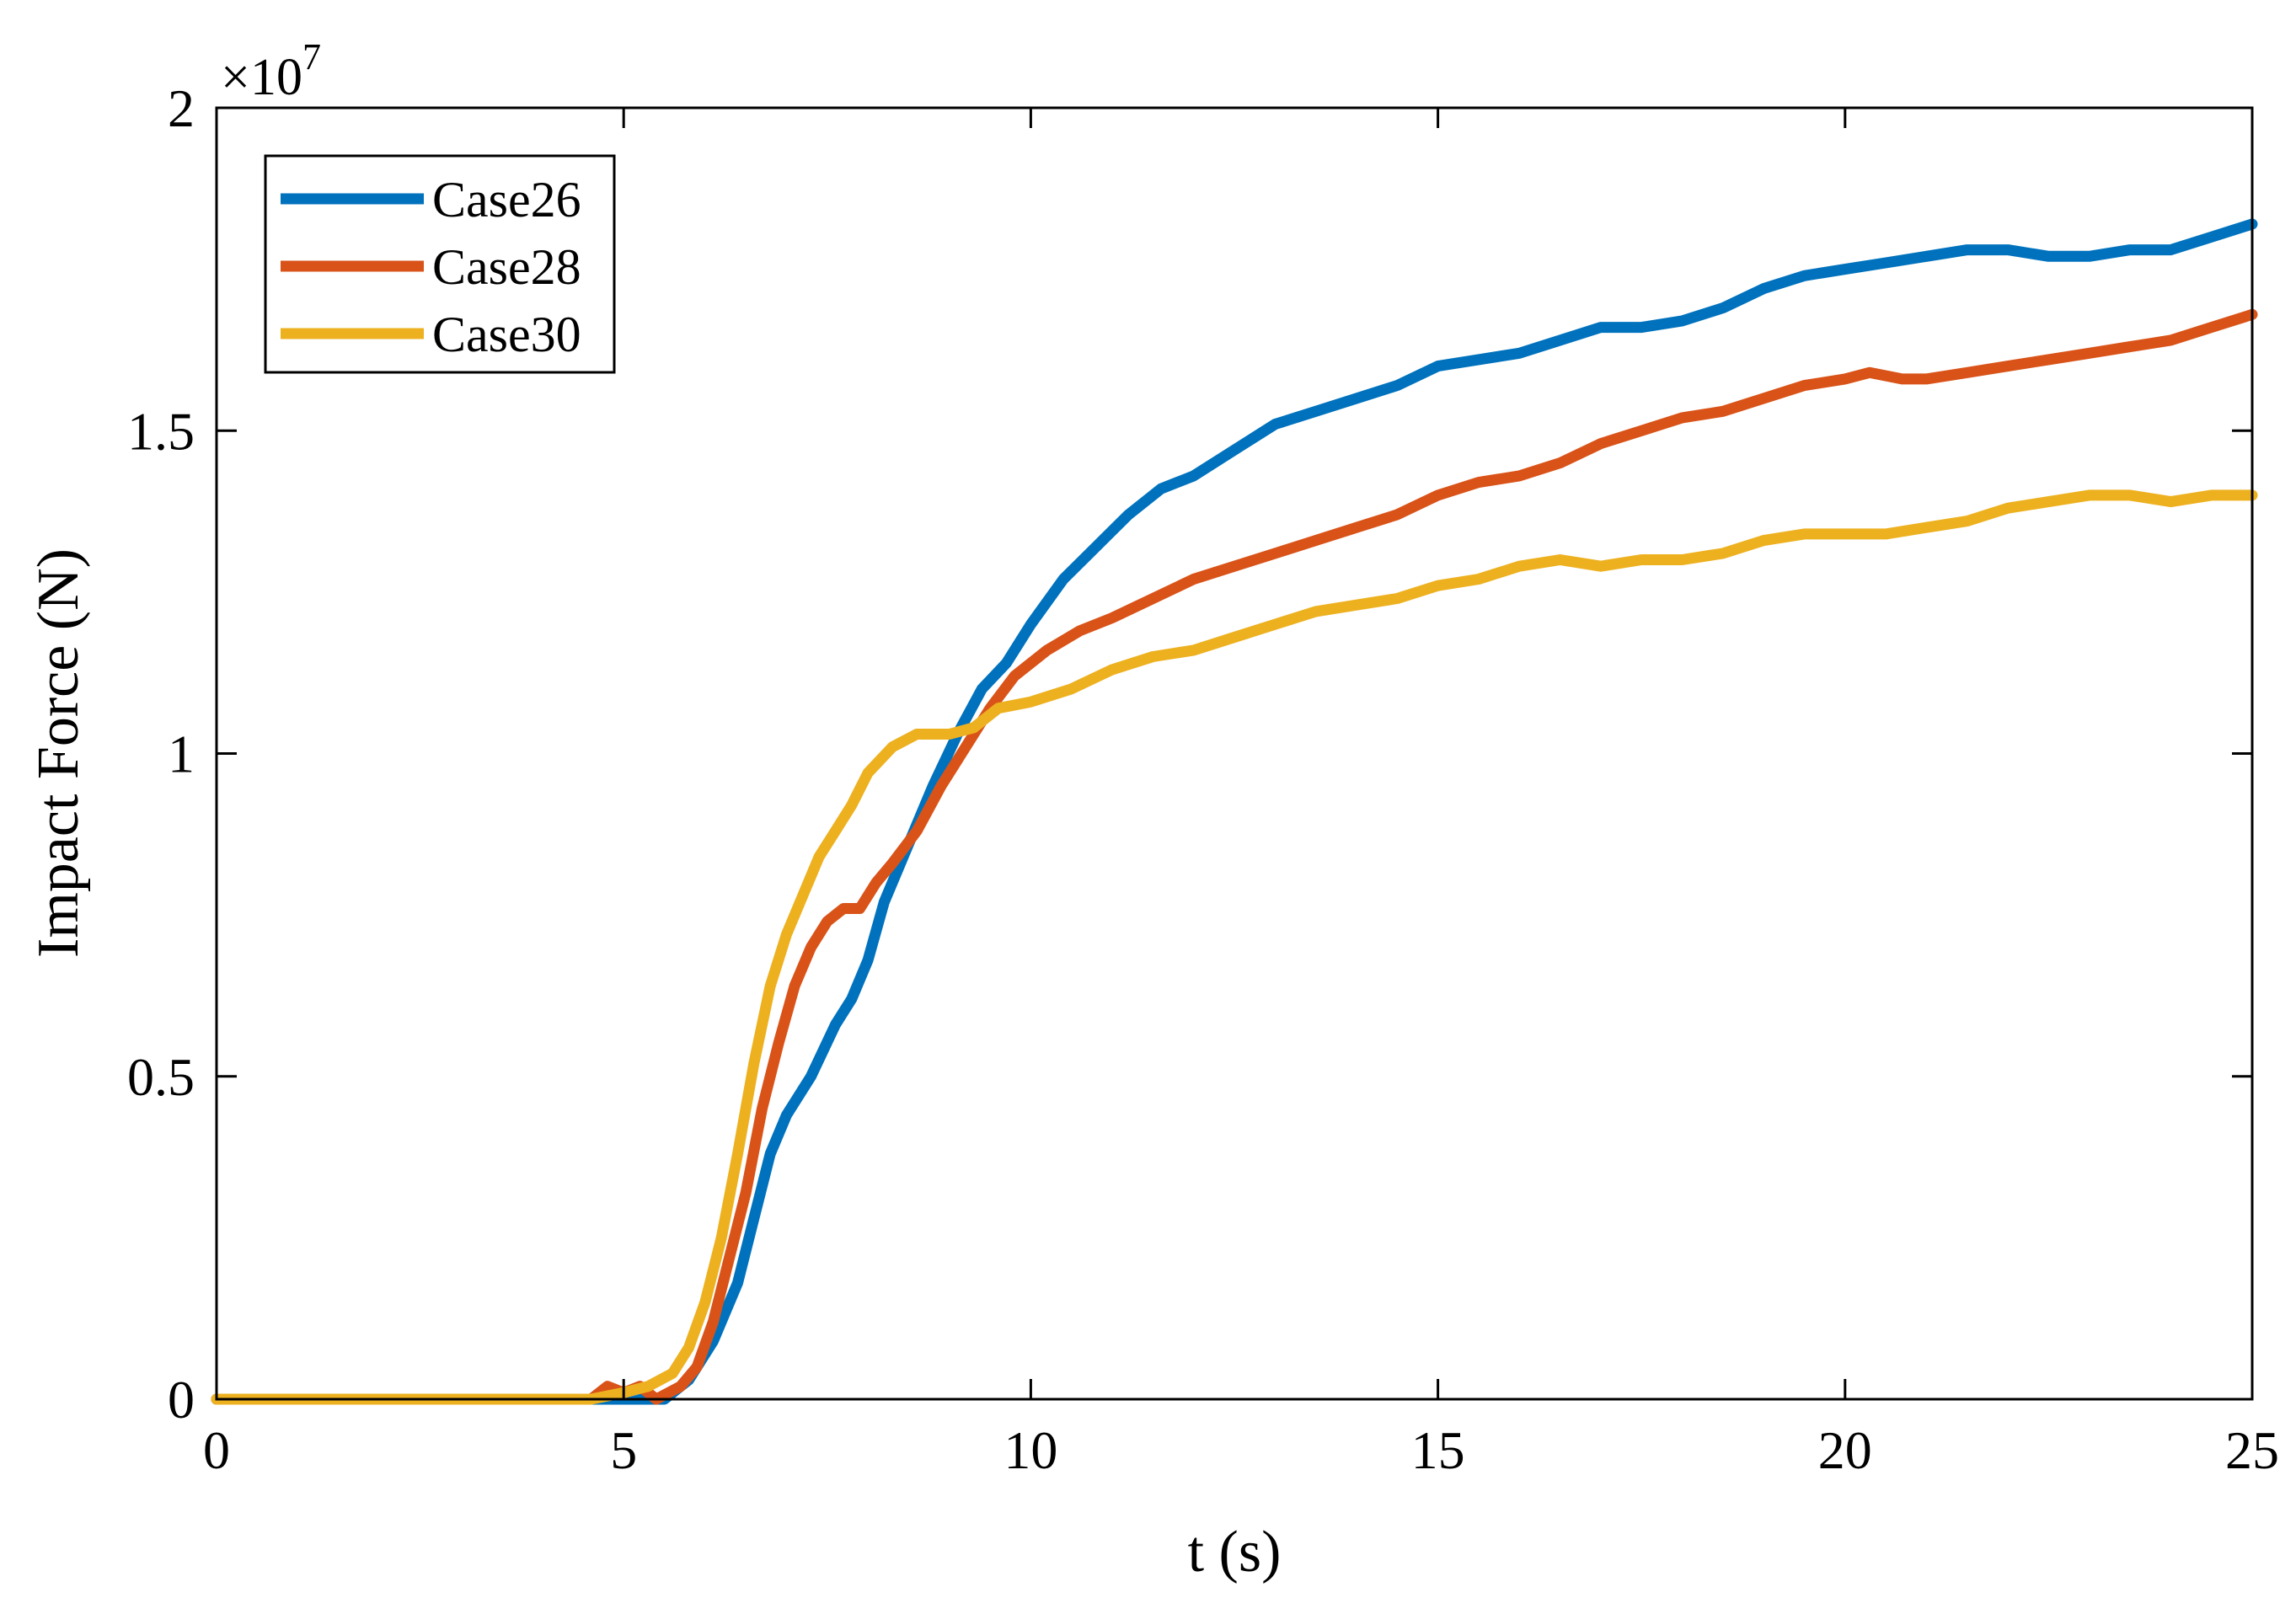 This screenshot has width=2296, height=1598. I want to click on y-axis-label: Impact Force (N), so click(58, 753).